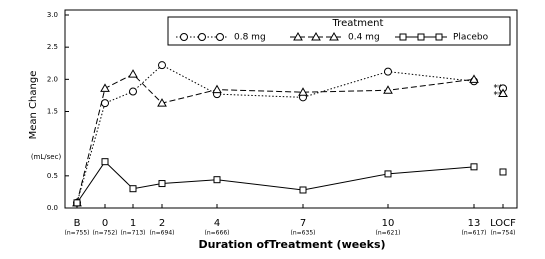  I want to click on x-tick-label: 10, so click(388, 223).